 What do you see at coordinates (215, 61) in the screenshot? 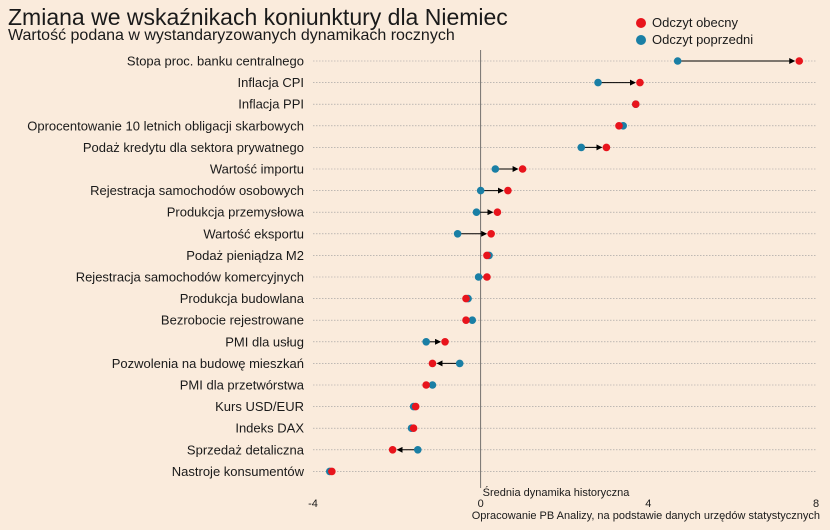
I see `category-label: Stopa proc. banku centralnego` at bounding box center [215, 61].